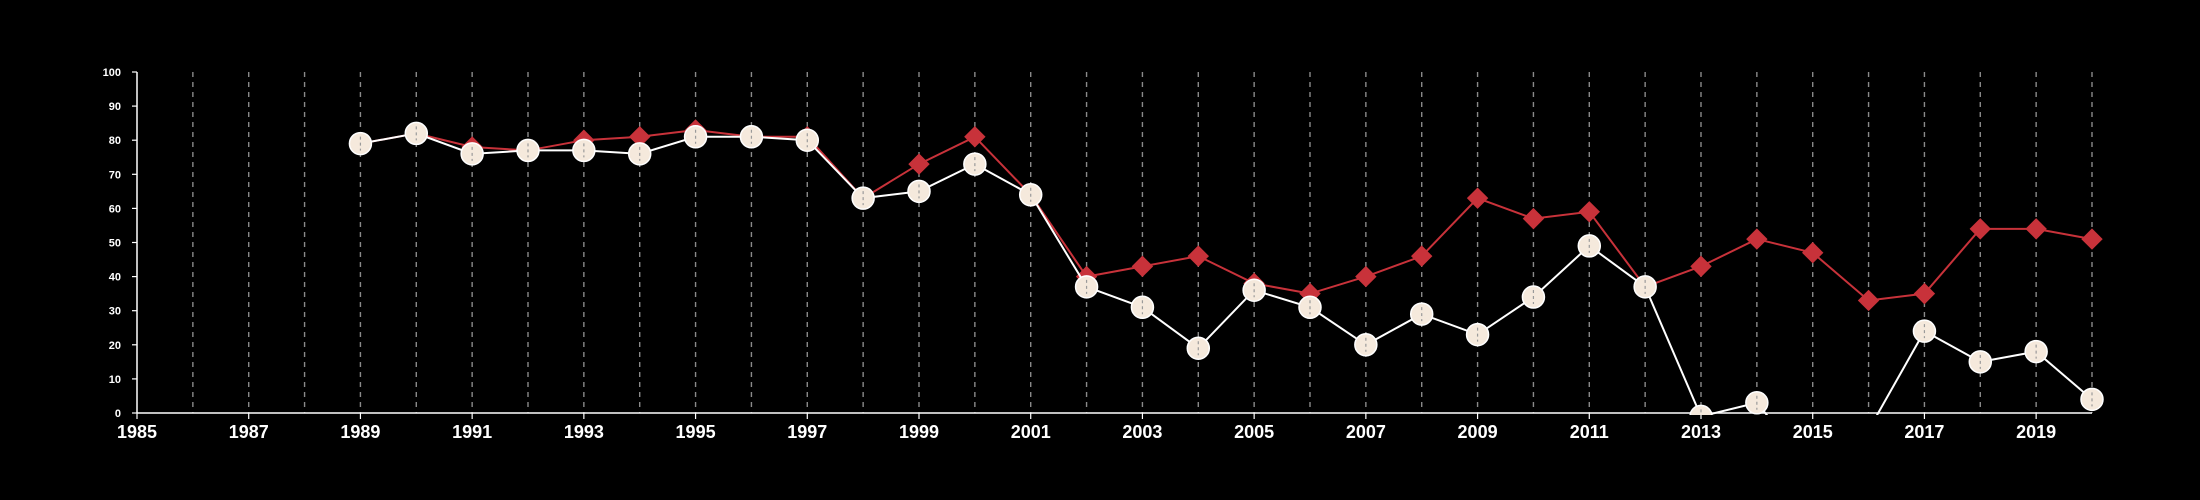 Image resolution: width=2200 pixels, height=500 pixels. What do you see at coordinates (1366, 432) in the screenshot?
I see `x-tick-label: 2007` at bounding box center [1366, 432].